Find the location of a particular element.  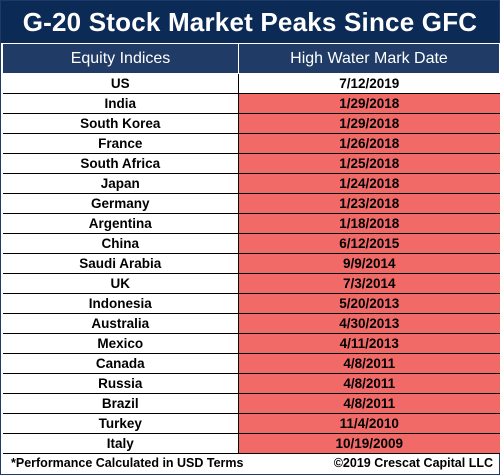

header-row: Equity Indices High Water Mark Date is located at coordinates (251, 58).